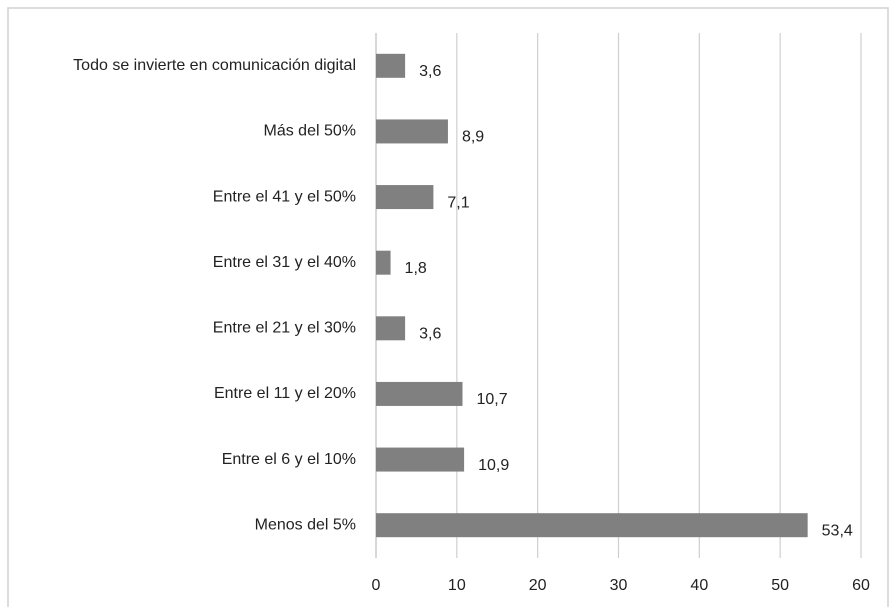  Describe the element at coordinates (310, 131) in the screenshot. I see `y-tick-label: Más del 50%` at that location.